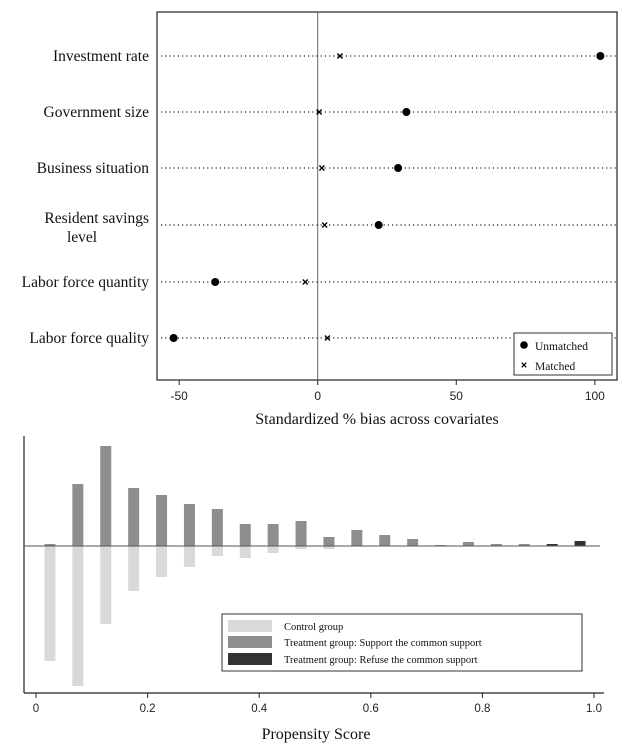 The height and width of the screenshot is (752, 627). I want to click on x-tick-label: 0.8, so click(482, 709).